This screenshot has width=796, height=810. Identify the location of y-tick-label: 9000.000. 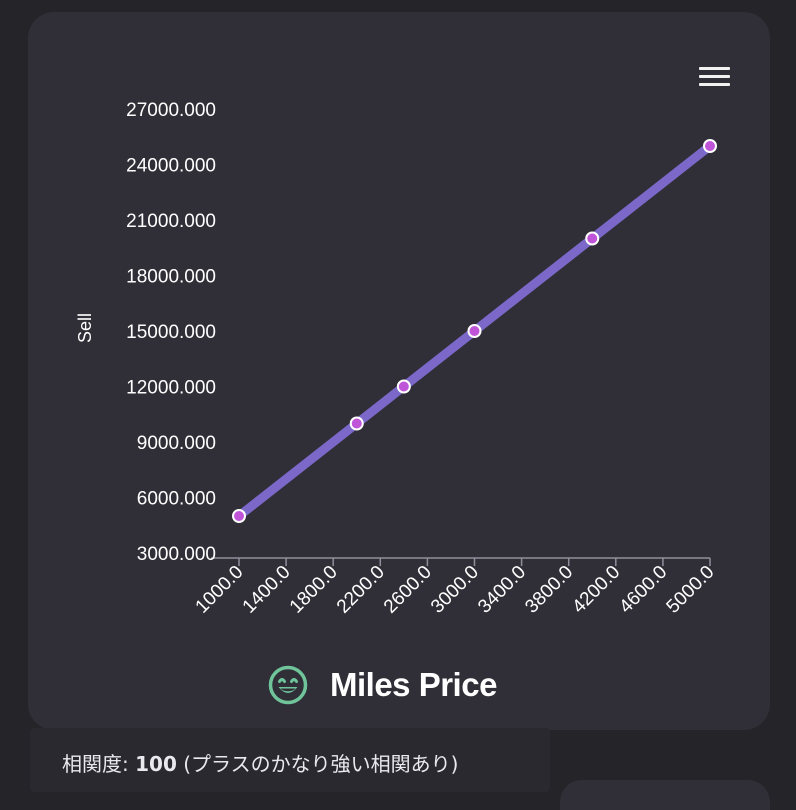
(176, 443).